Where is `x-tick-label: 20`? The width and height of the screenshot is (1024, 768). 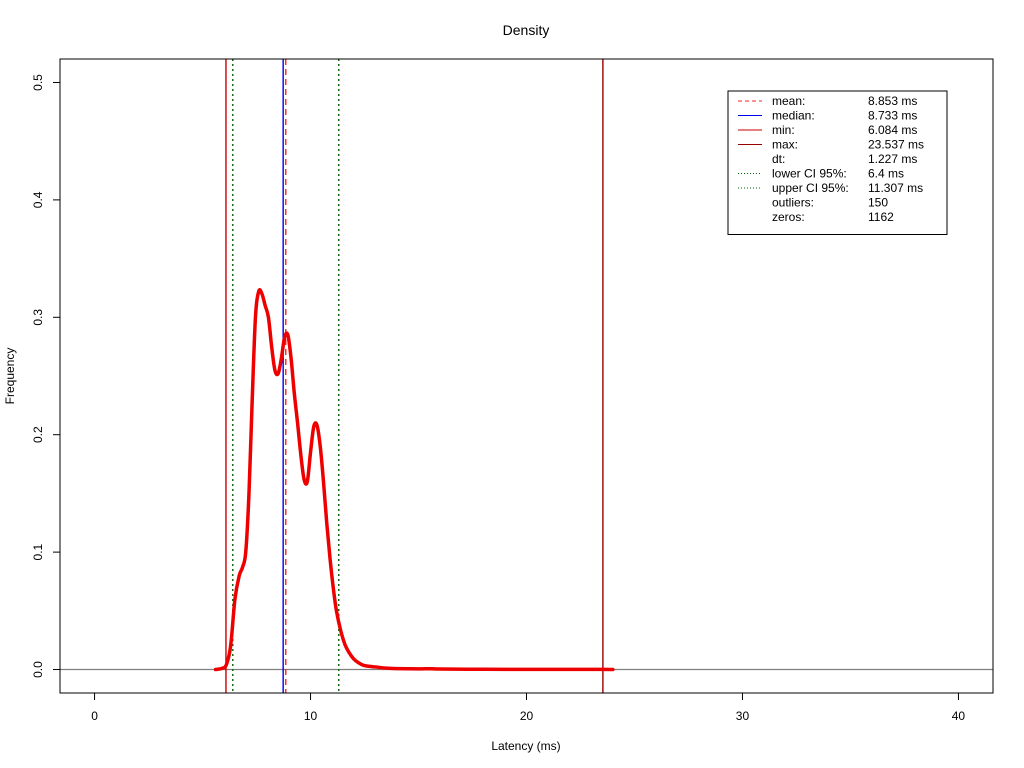
x-tick-label: 20 is located at coordinates (527, 716).